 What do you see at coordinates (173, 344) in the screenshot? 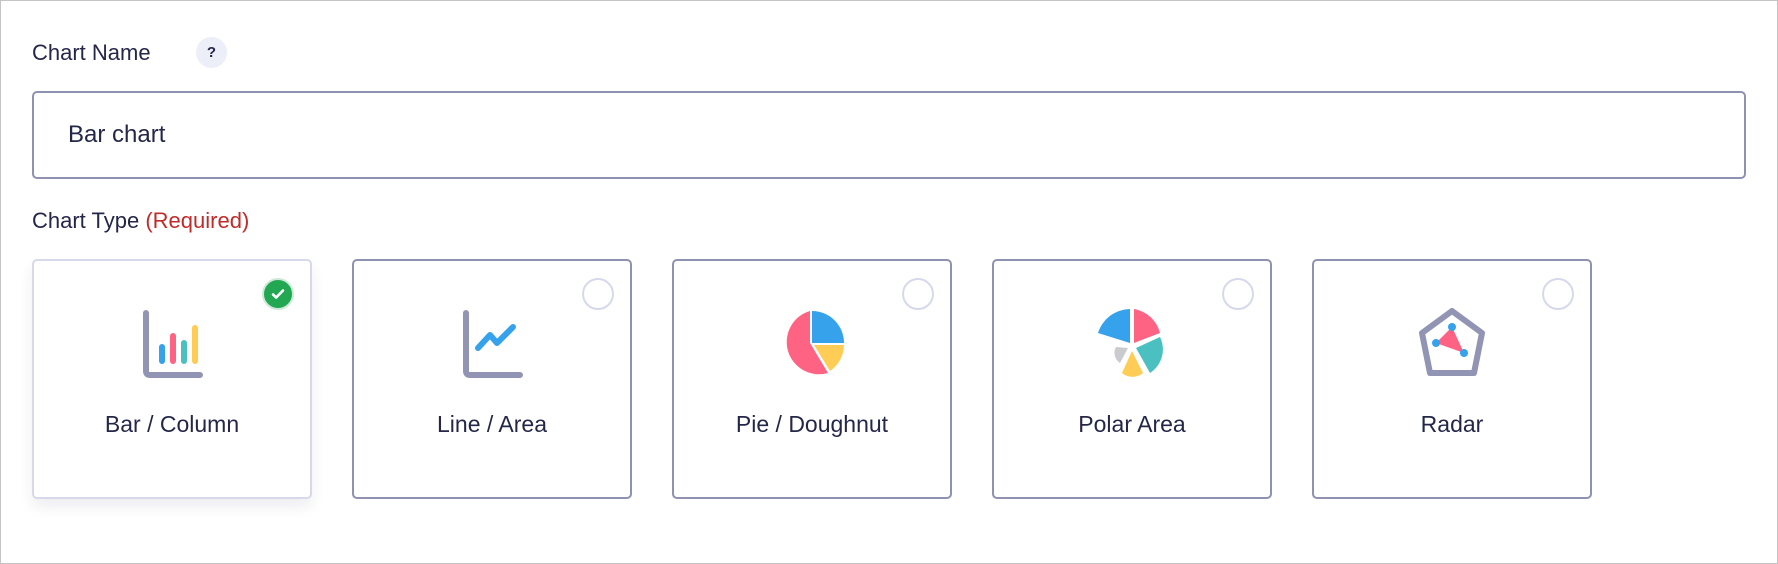
I see `bar-chart-icon` at bounding box center [173, 344].